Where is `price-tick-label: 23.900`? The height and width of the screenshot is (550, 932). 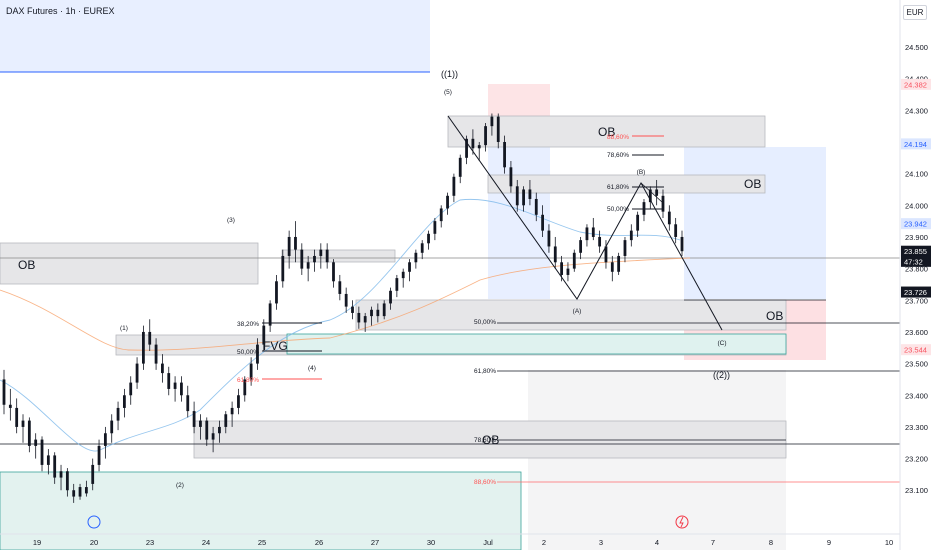
price-tick-label: 23.900 is located at coordinates (916, 237).